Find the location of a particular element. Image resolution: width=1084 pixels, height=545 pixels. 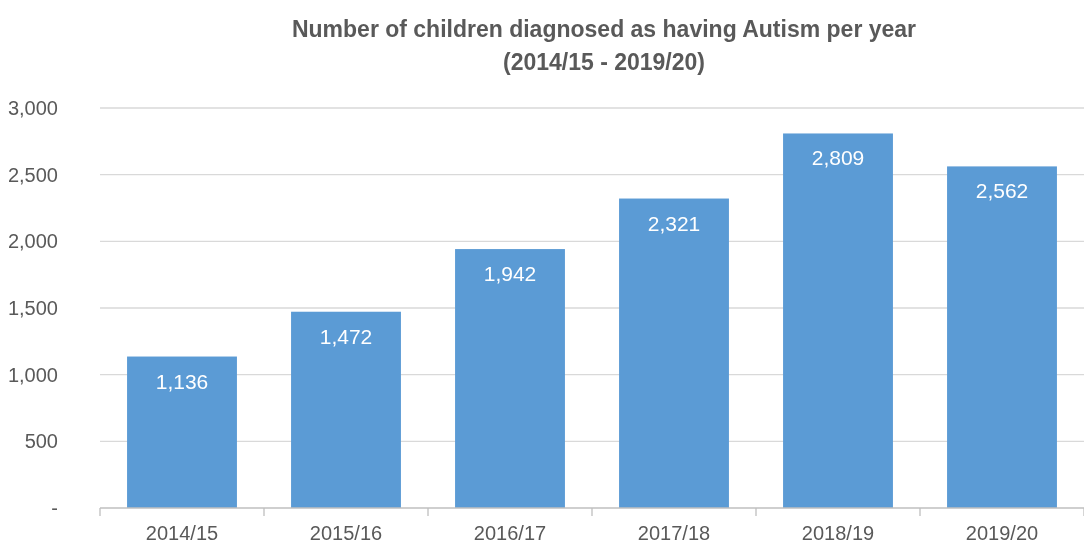

x-tick-label: 2015/16 is located at coordinates (346, 533).